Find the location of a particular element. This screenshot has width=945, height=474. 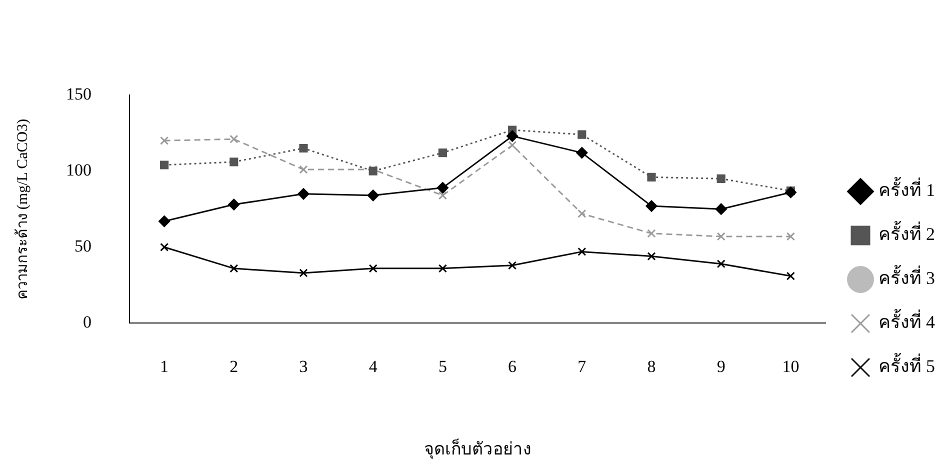

legend-label: ครั้งที่ 4 is located at coordinates (906, 320).